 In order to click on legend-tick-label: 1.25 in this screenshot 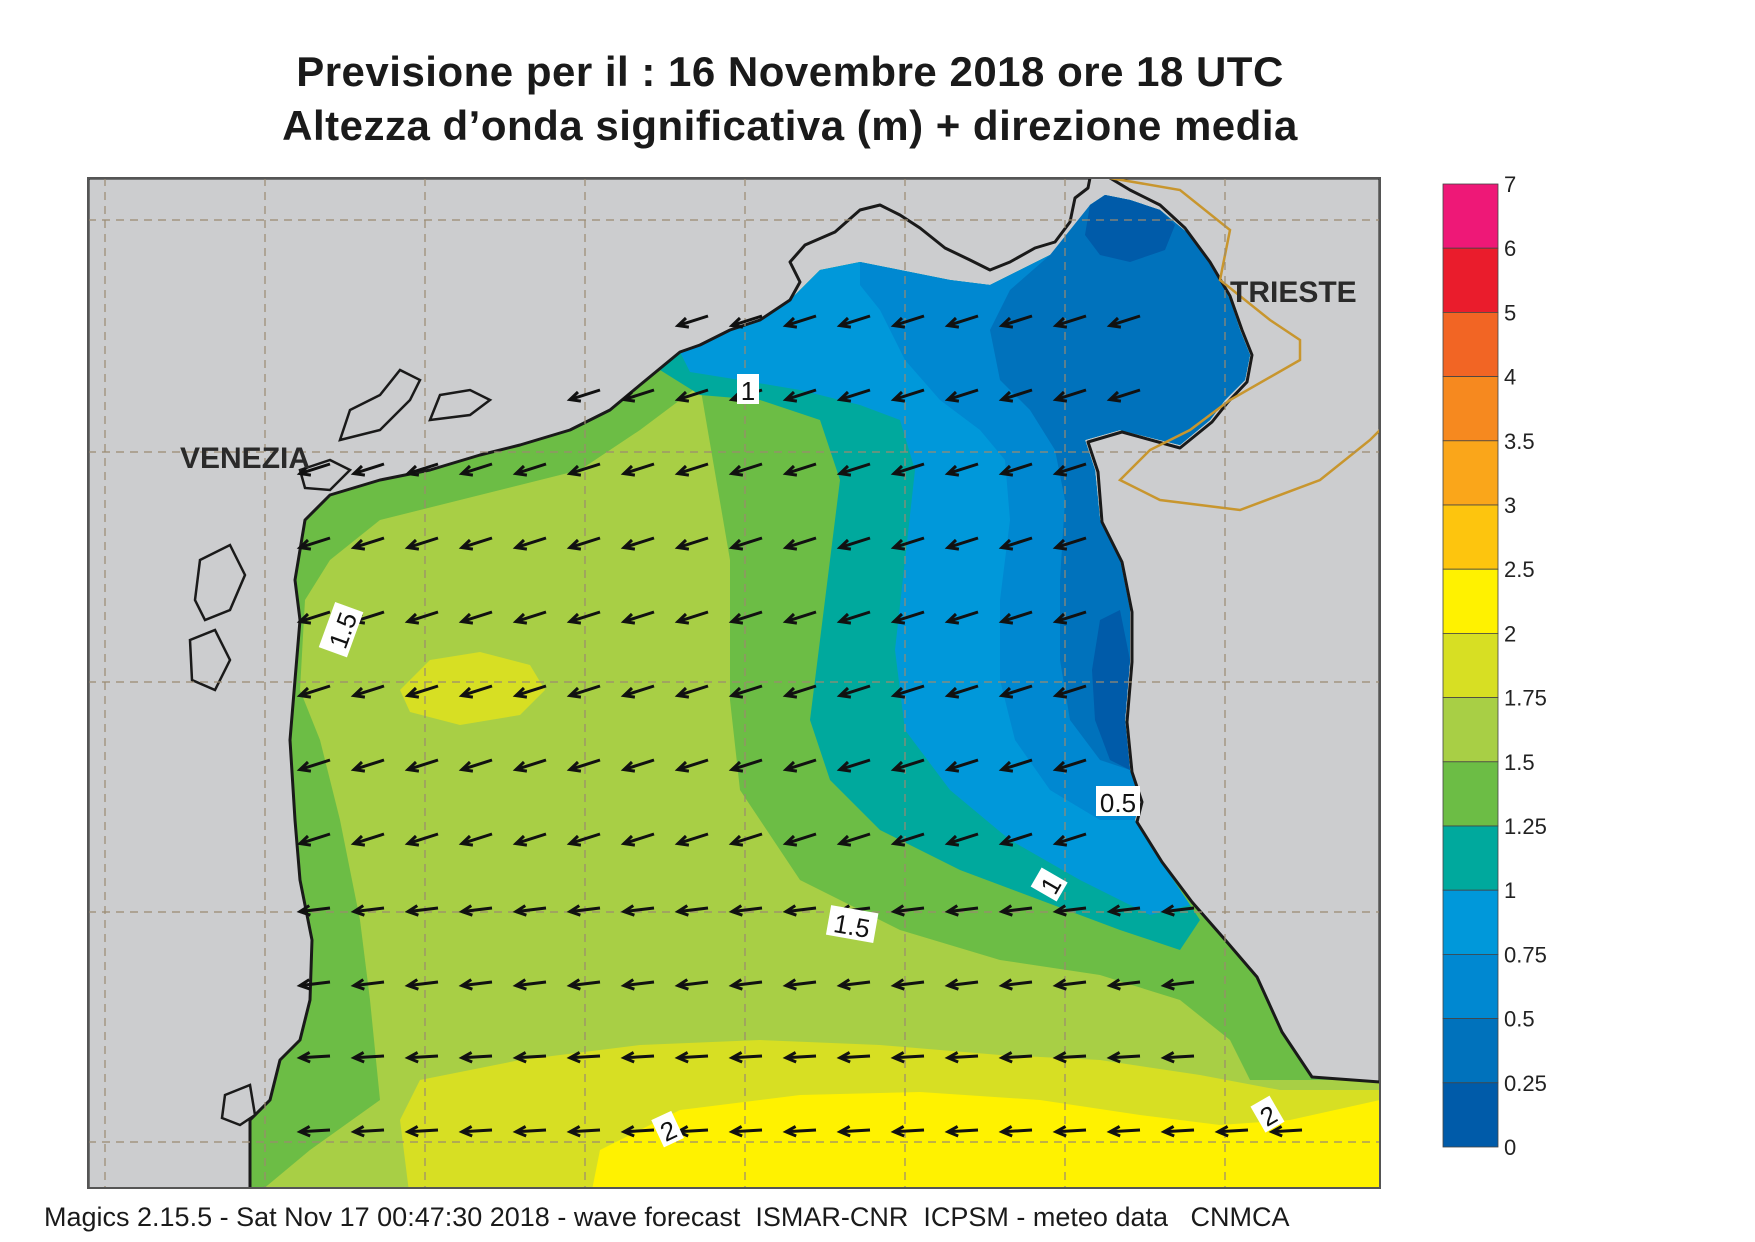, I will do `click(1525, 826)`.